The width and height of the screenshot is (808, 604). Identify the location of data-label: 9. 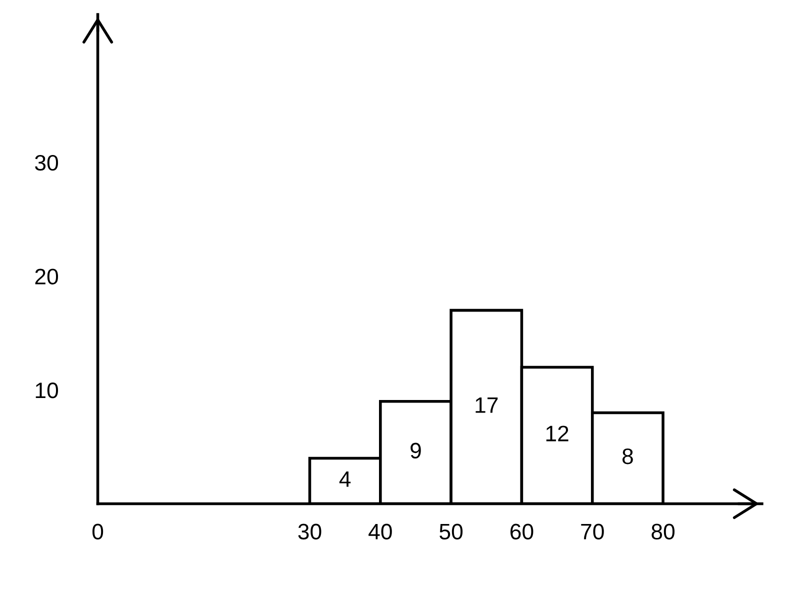
(415, 450).